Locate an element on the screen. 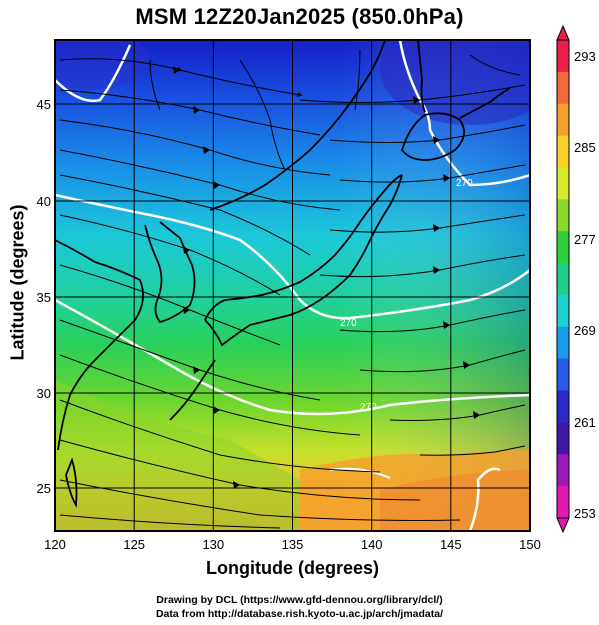  chart-title: MSM 12Z20Jan2025 (850.0hPa) is located at coordinates (299, 16).